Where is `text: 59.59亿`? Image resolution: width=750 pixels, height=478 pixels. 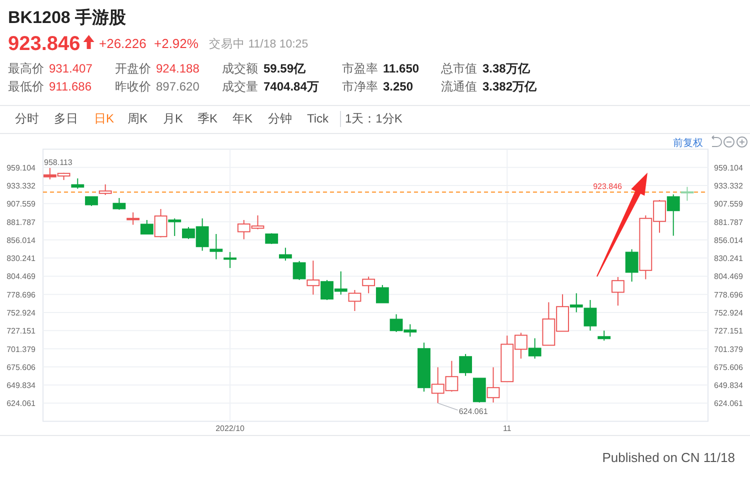
text: 59.59亿 is located at coordinates (285, 69).